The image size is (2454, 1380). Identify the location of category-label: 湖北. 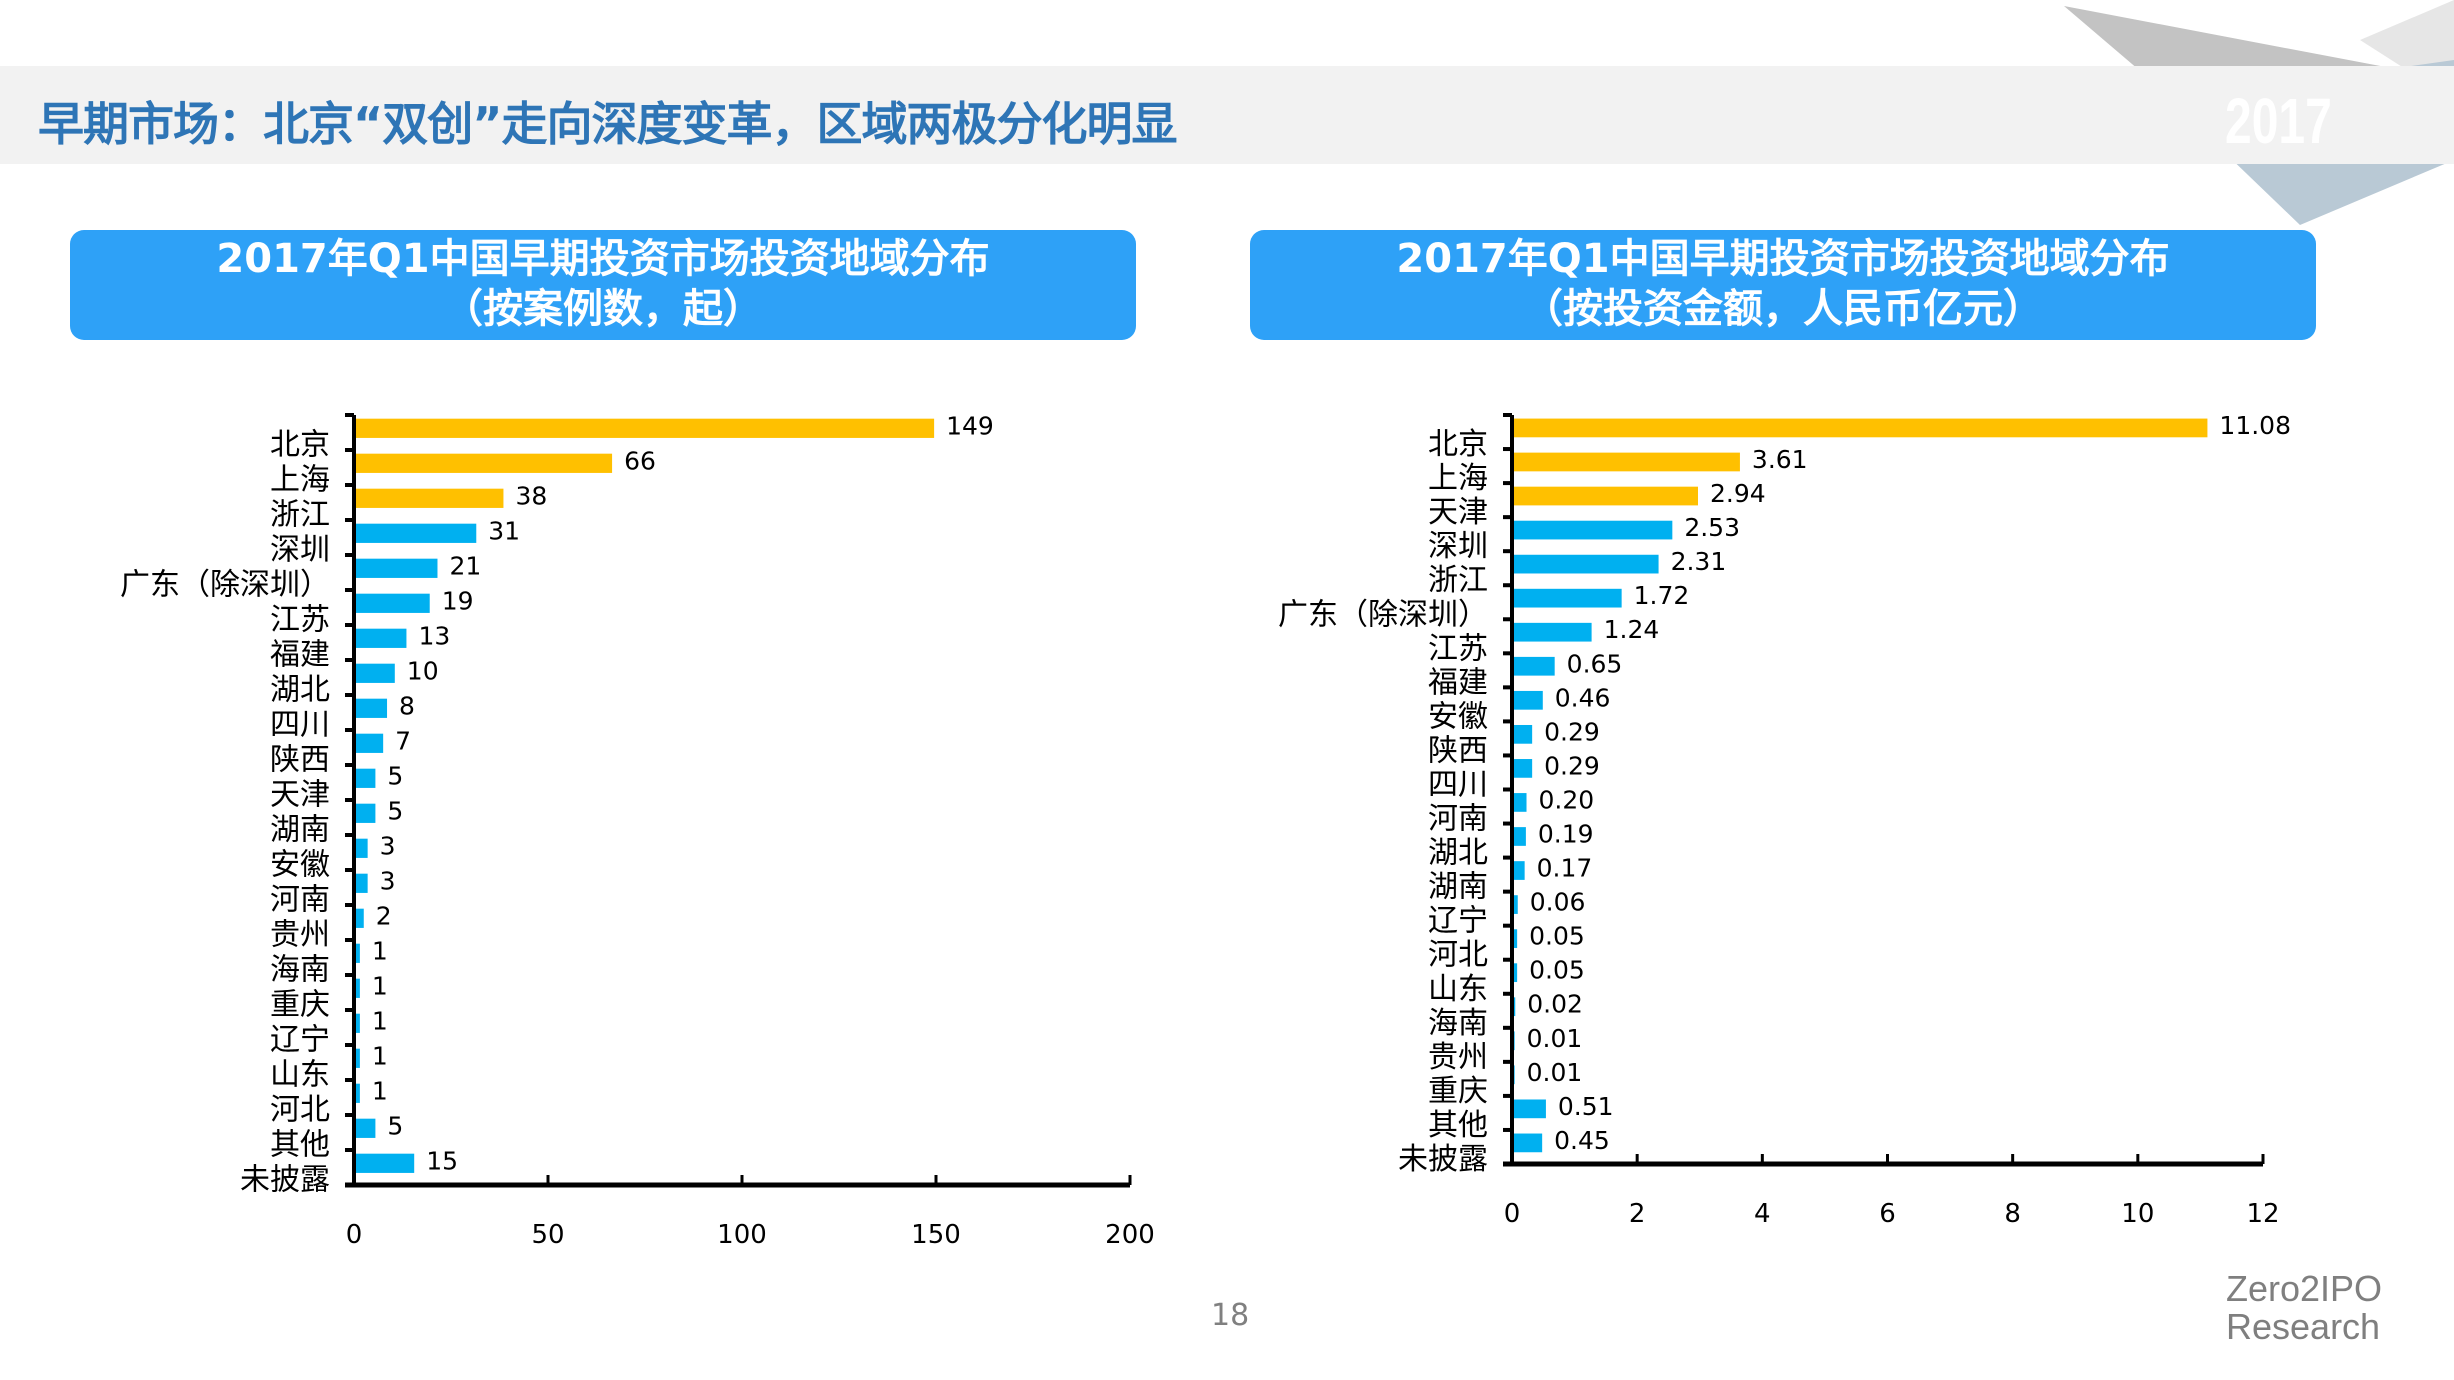
(1458, 853).